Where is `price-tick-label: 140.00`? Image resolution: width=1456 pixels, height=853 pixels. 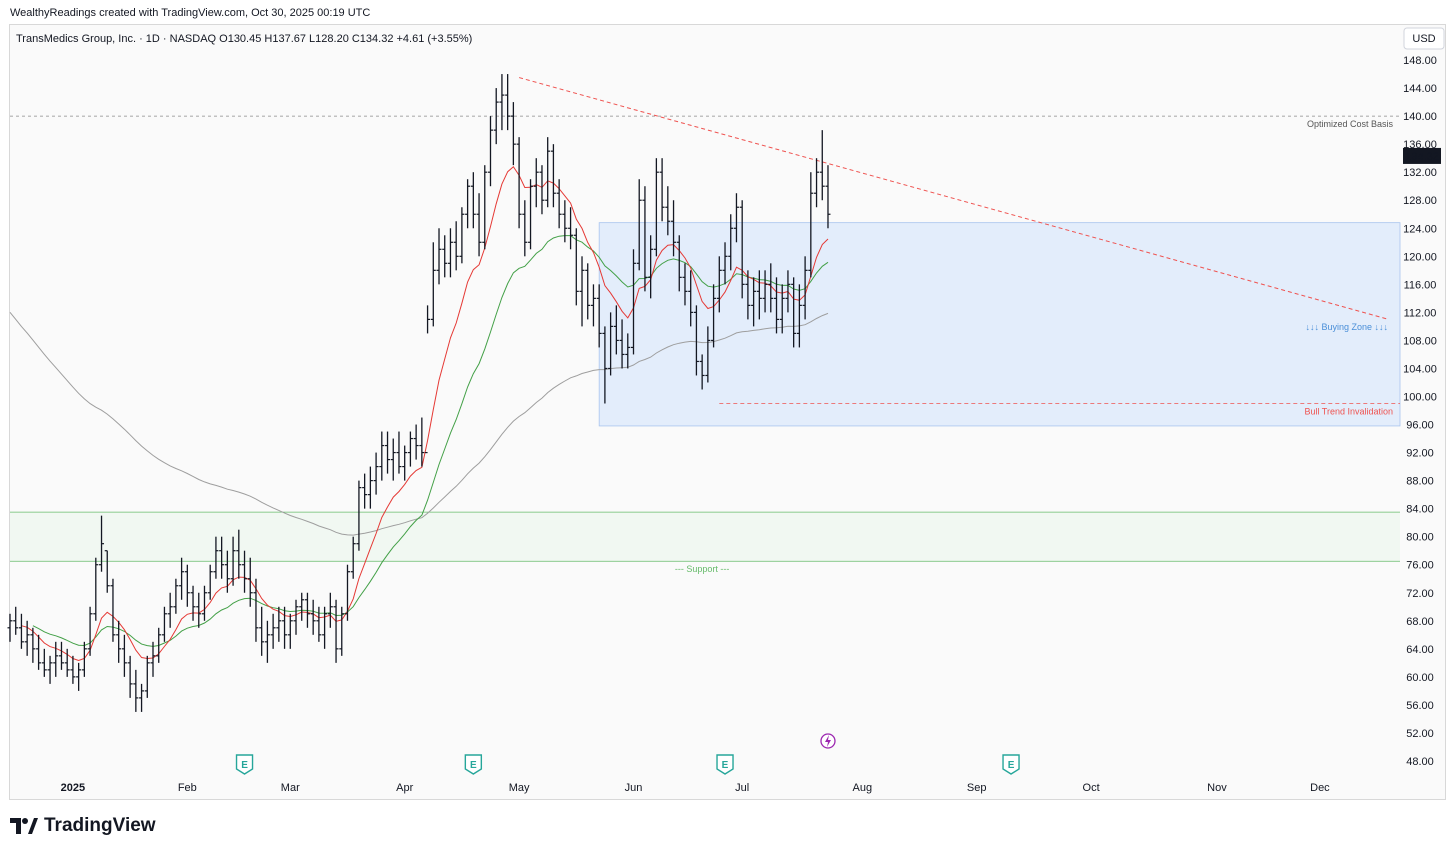
price-tick-label: 140.00 is located at coordinates (1420, 117).